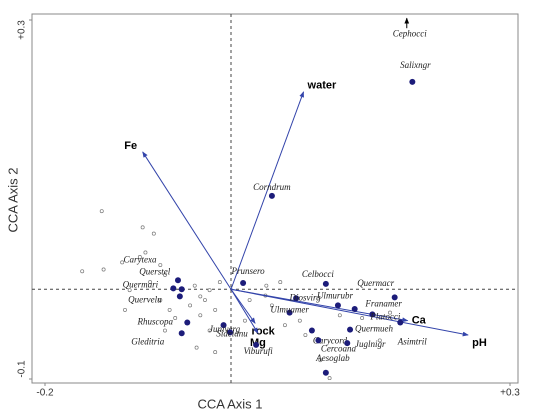 This screenshot has width=540, height=415. I want to click on env-label: pH, so click(479, 343).